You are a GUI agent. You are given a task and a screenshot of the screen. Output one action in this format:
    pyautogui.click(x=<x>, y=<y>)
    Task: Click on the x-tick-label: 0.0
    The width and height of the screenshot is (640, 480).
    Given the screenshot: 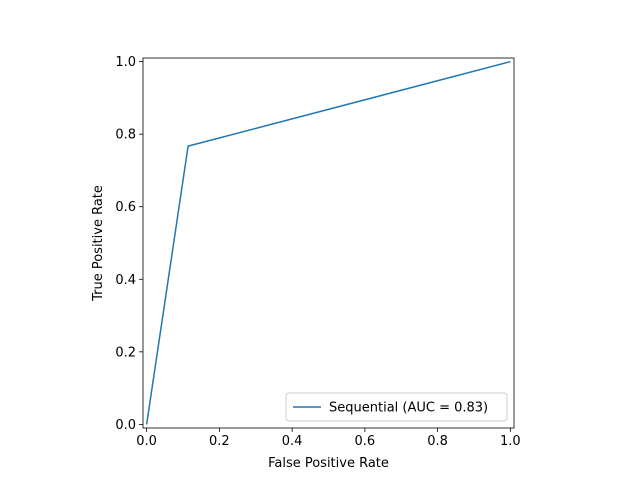 What is the action you would take?
    pyautogui.click(x=146, y=441)
    